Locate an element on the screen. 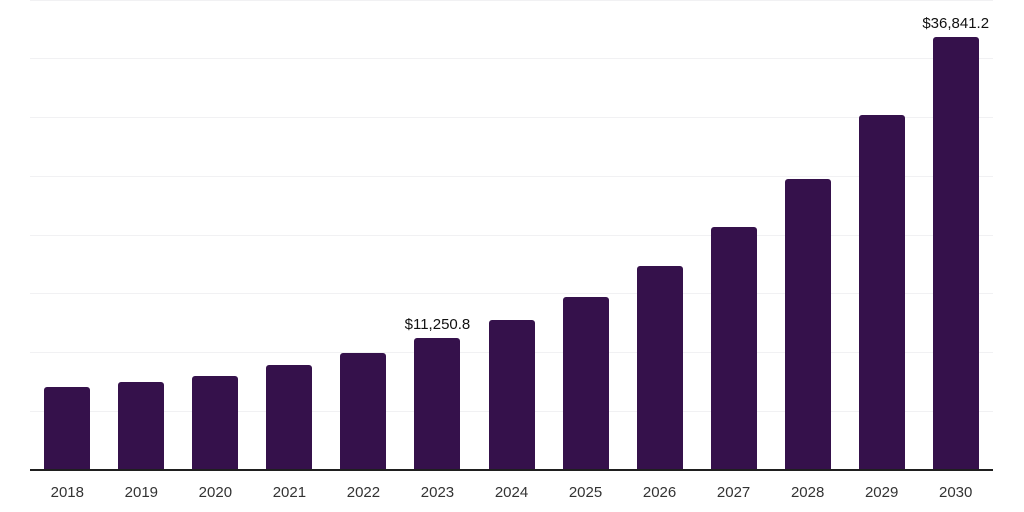 The height and width of the screenshot is (512, 1024). x-axis-label-2023: 2023 is located at coordinates (437, 492).